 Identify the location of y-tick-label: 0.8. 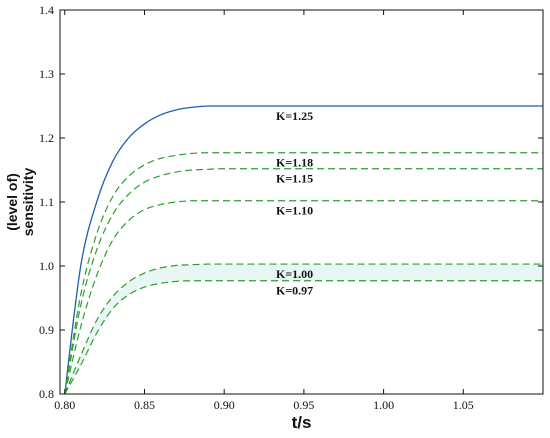
(46, 394).